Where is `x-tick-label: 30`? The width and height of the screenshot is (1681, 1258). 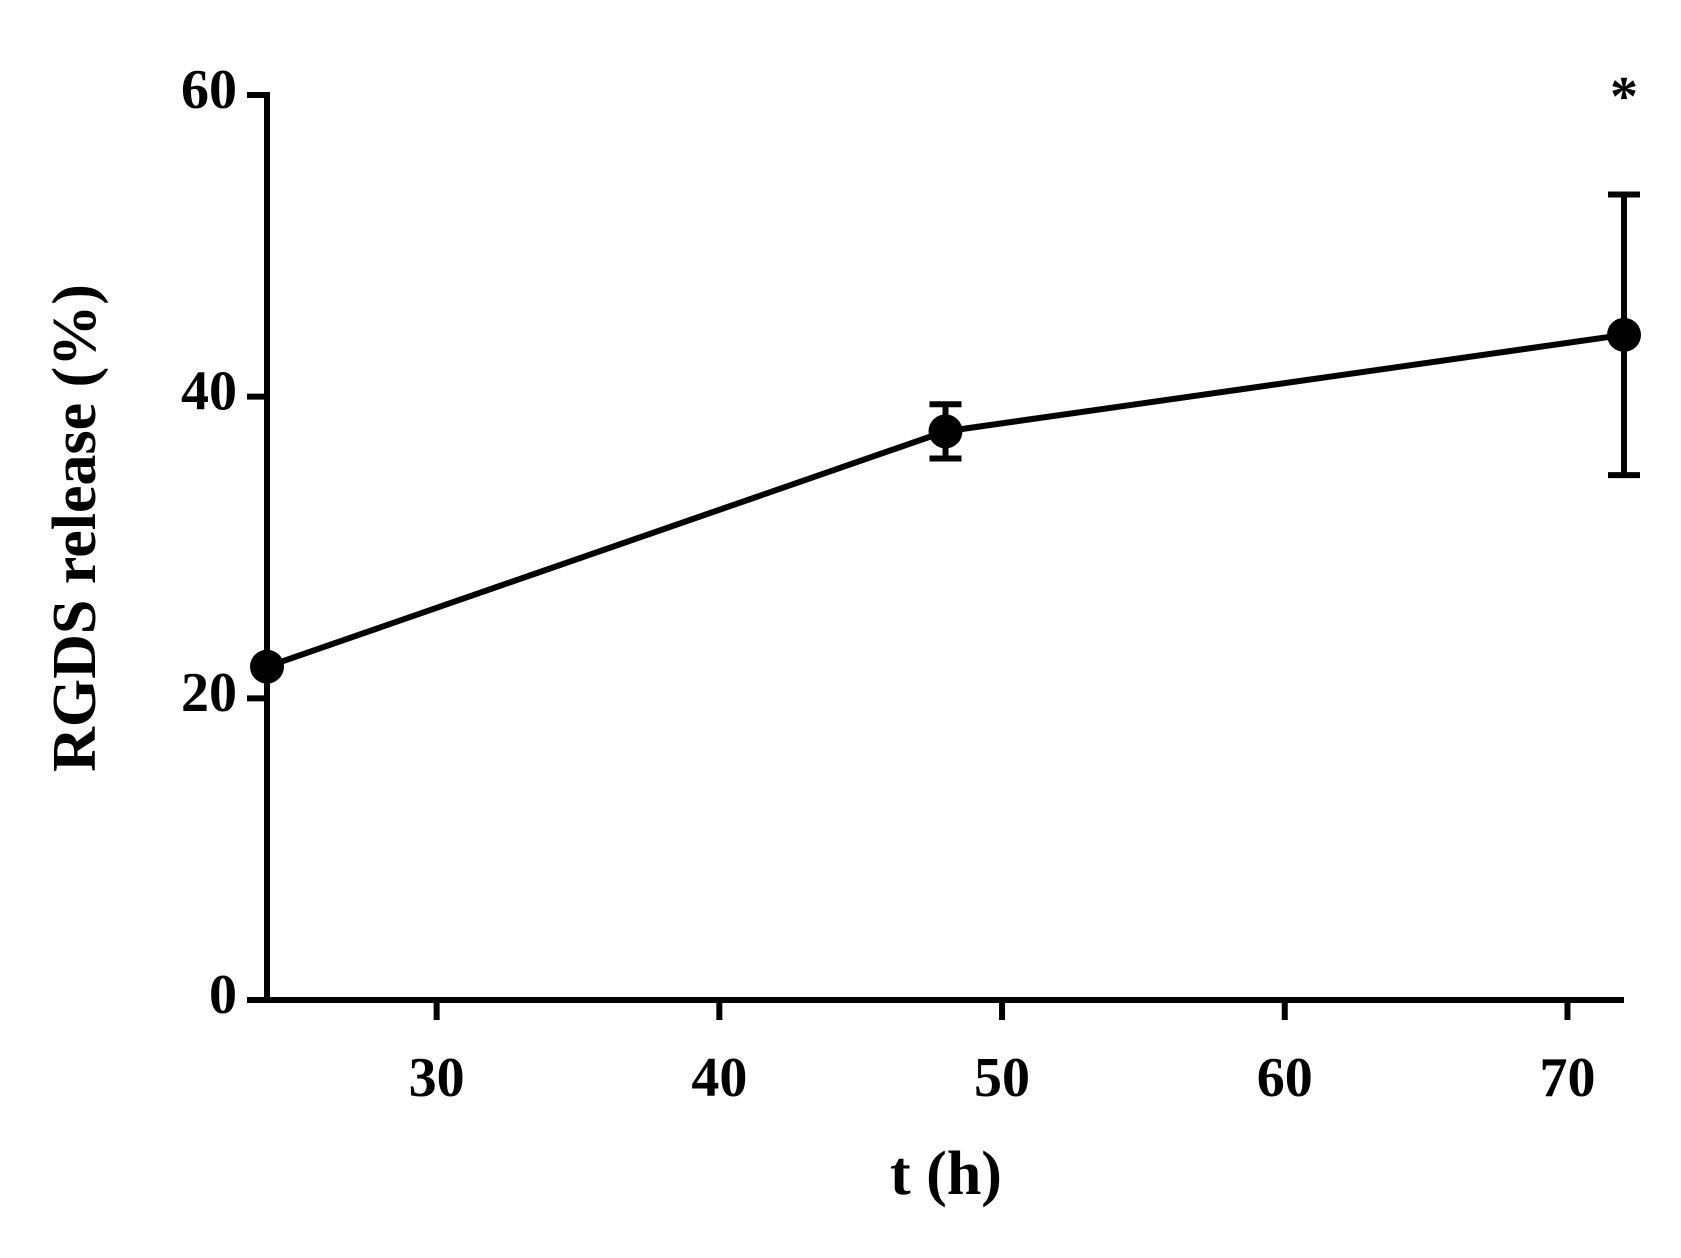
x-tick-label: 30 is located at coordinates (437, 1078).